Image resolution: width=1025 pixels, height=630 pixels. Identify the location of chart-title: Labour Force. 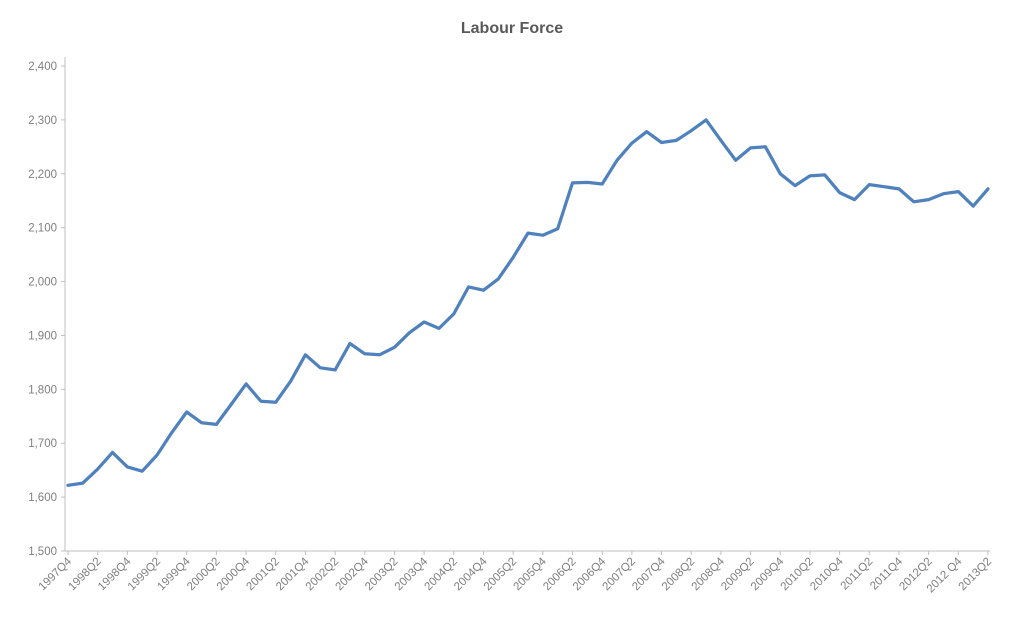
(512, 28).